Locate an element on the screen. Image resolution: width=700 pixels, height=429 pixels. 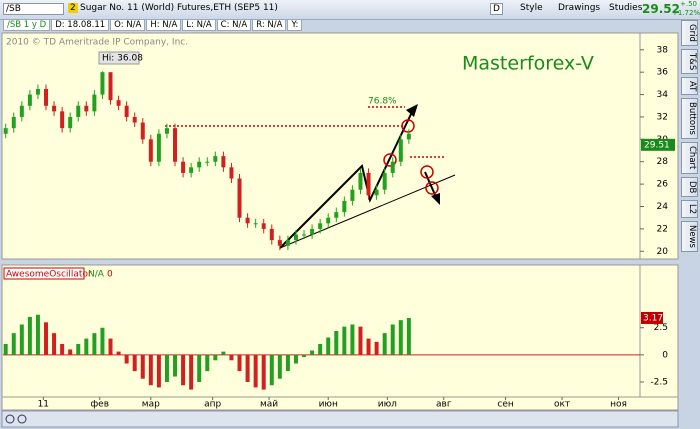
symbol-input: /SB is located at coordinates (33, 9).